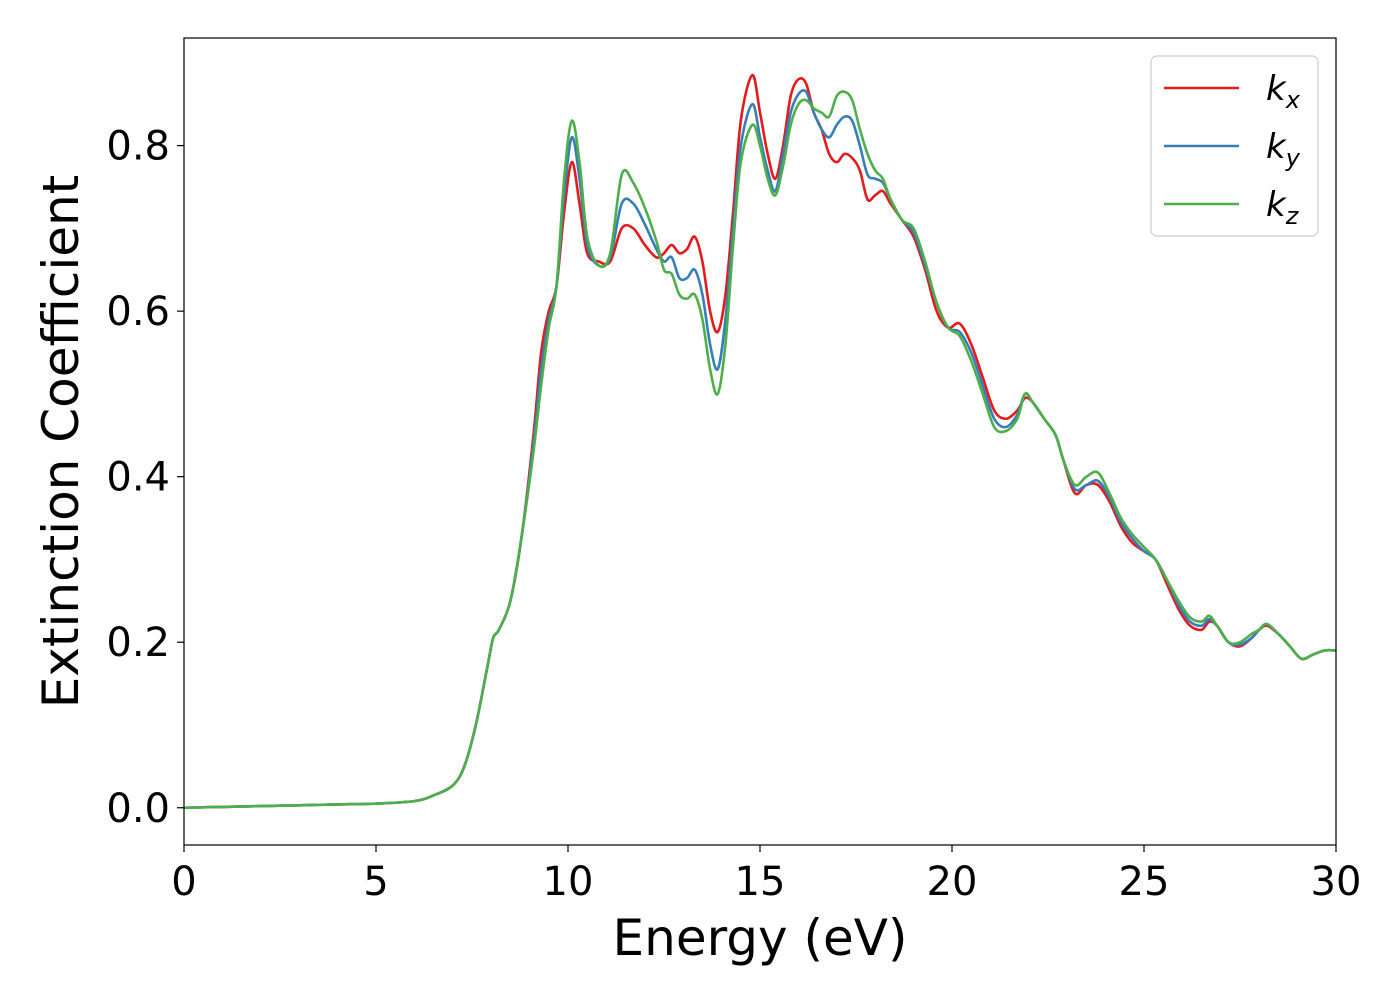  I want to click on y-tick-label: 0.8, so click(138, 147).